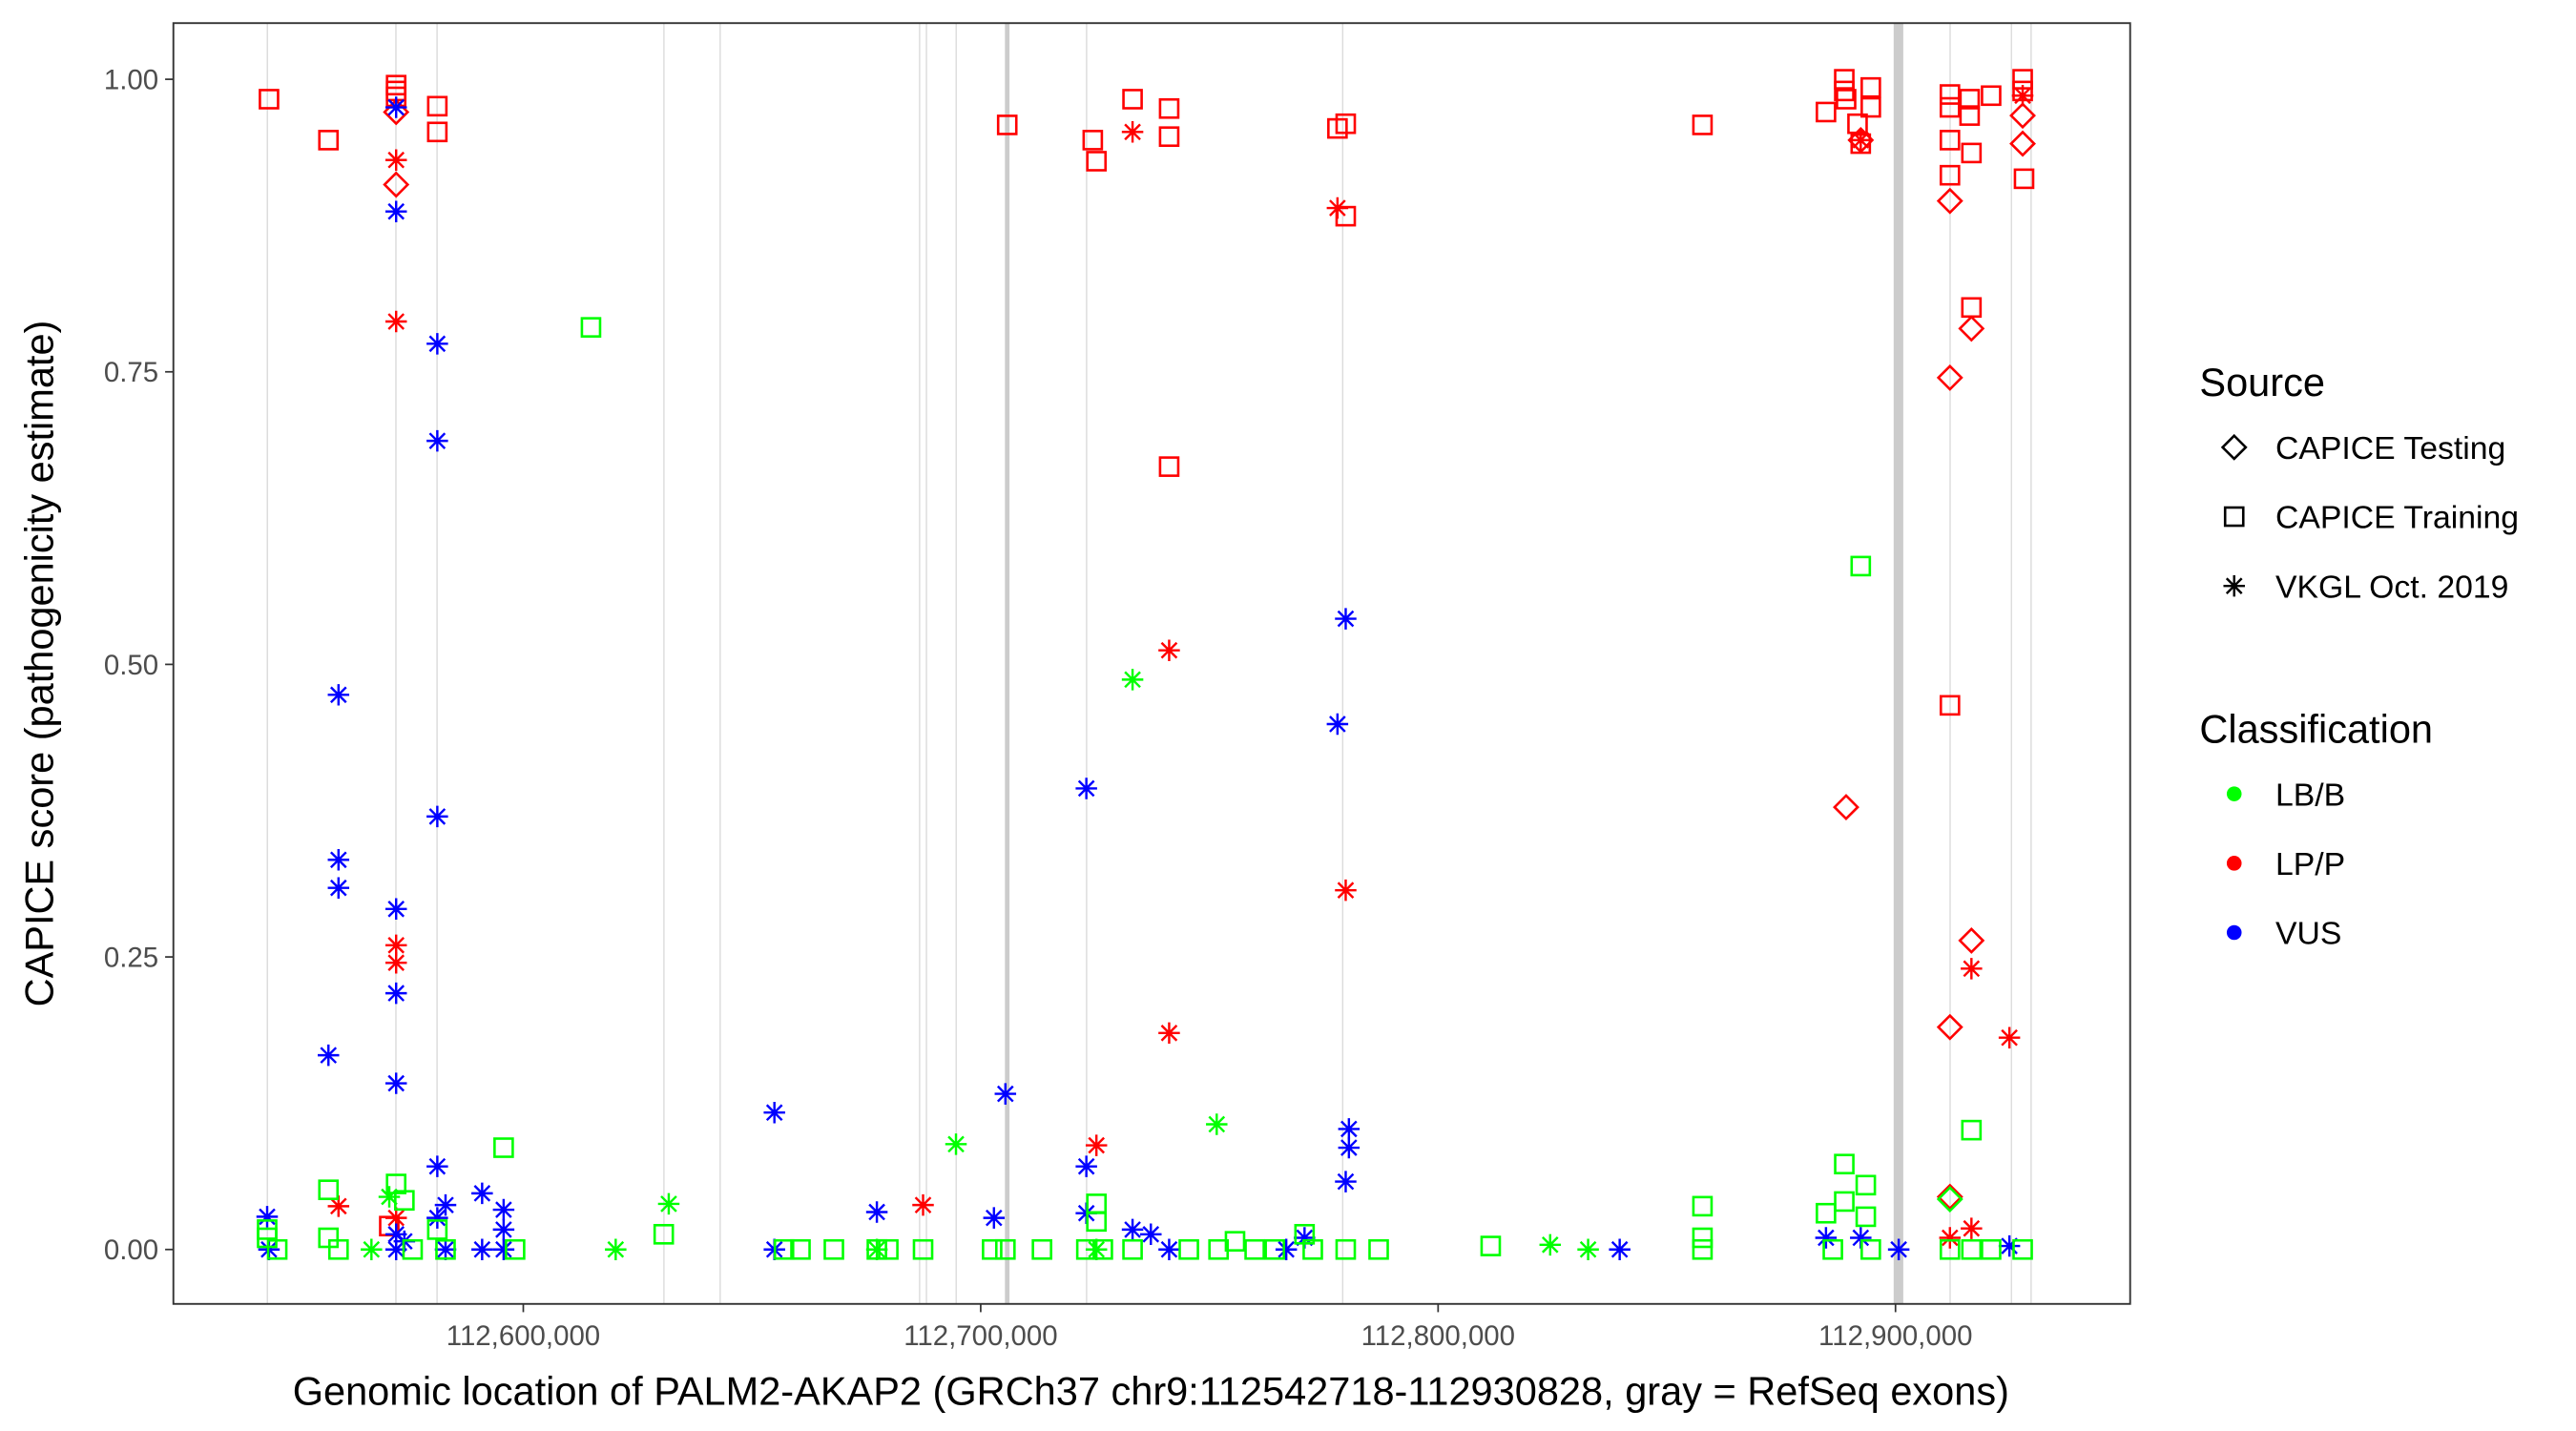 Image resolution: width=2576 pixels, height=1431 pixels. I want to click on y-tick-label: 0.50, so click(131, 665).